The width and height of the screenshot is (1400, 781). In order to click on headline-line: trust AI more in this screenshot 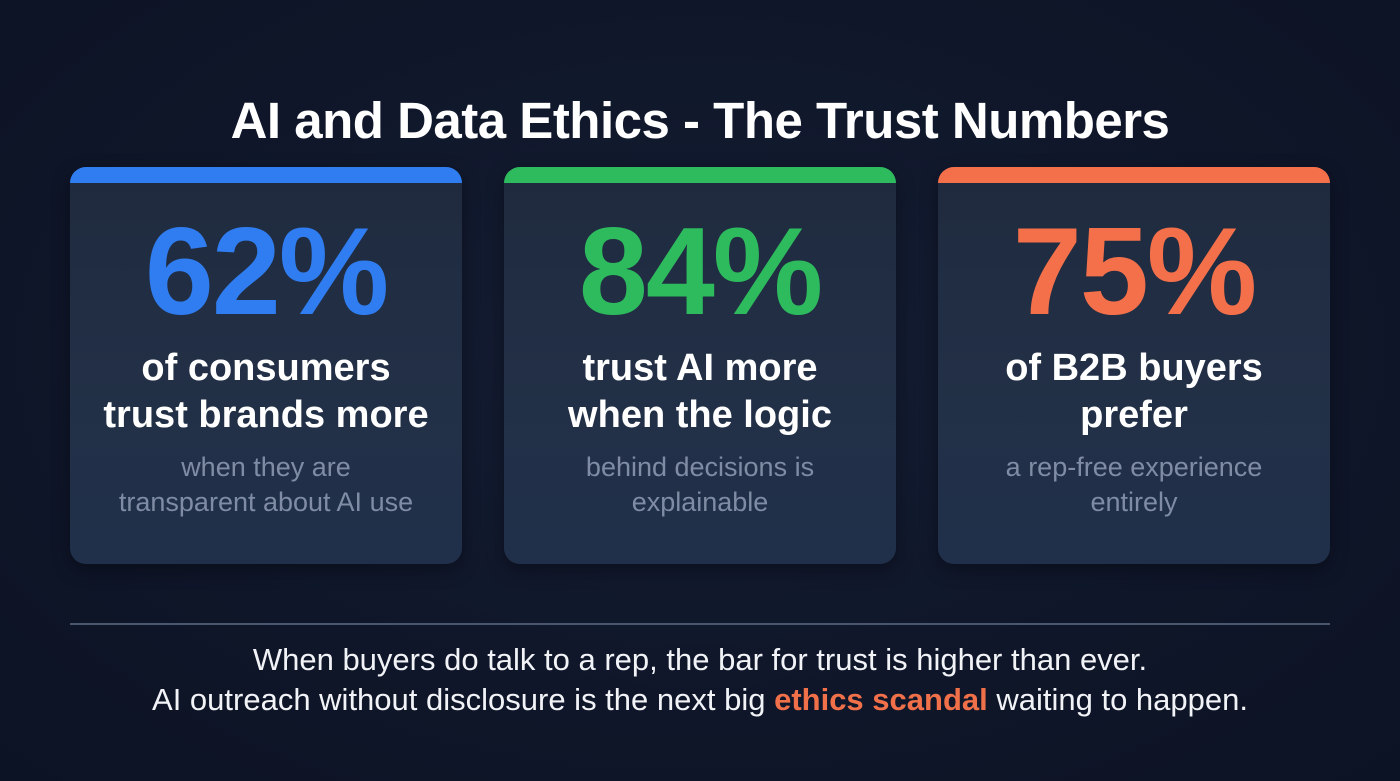, I will do `click(700, 368)`.